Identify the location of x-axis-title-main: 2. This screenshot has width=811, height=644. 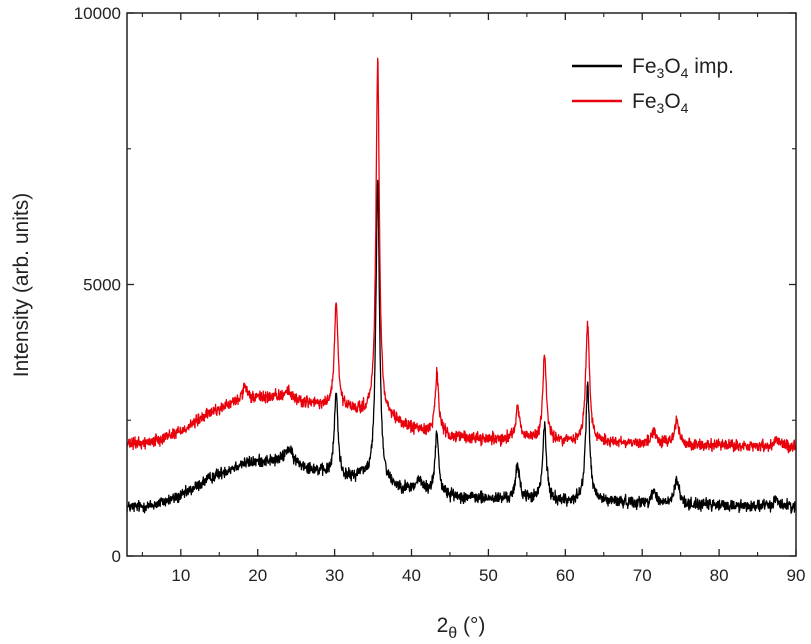
(443, 625).